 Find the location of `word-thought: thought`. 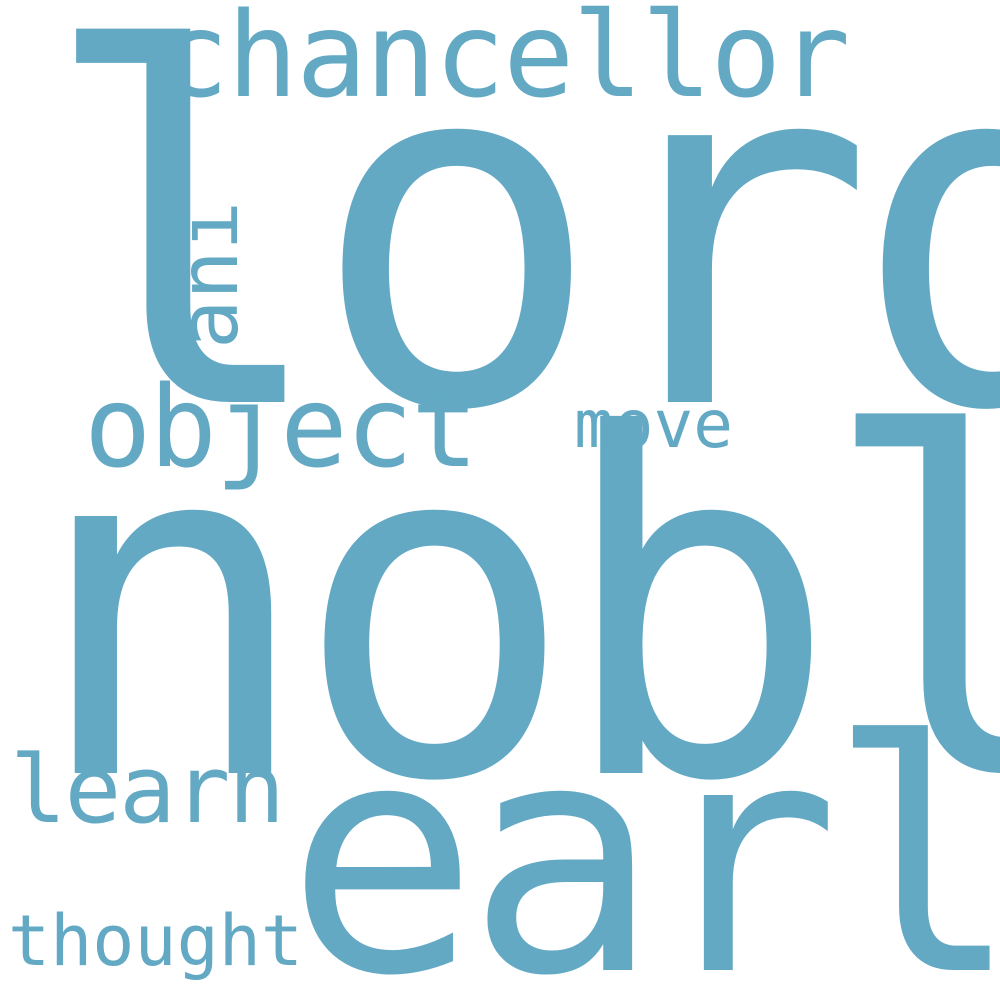

word-thought: thought is located at coordinates (156, 941).